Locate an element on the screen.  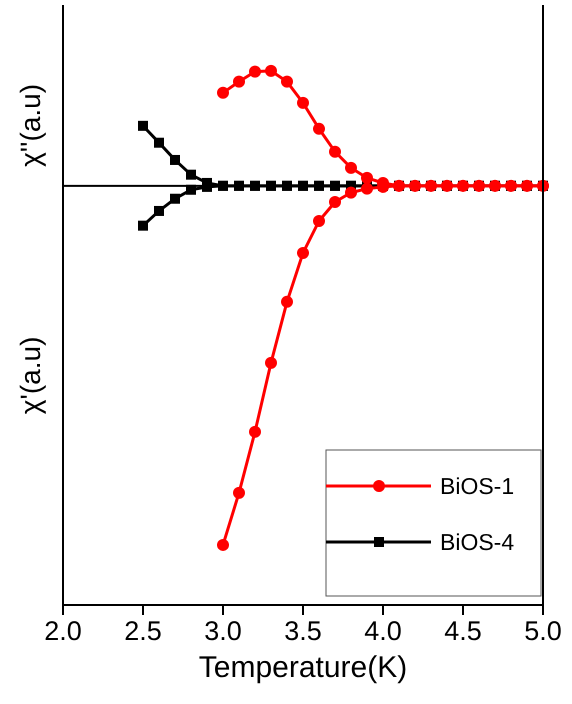
legend-label: BiOS-1 is located at coordinates (477, 486).